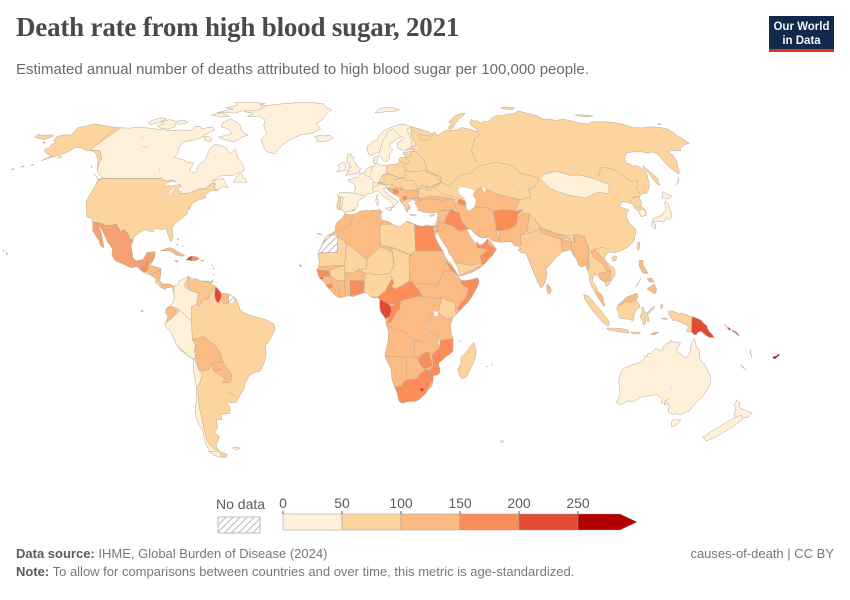  Describe the element at coordinates (342, 503) in the screenshot. I see `svg-text: 50` at that location.